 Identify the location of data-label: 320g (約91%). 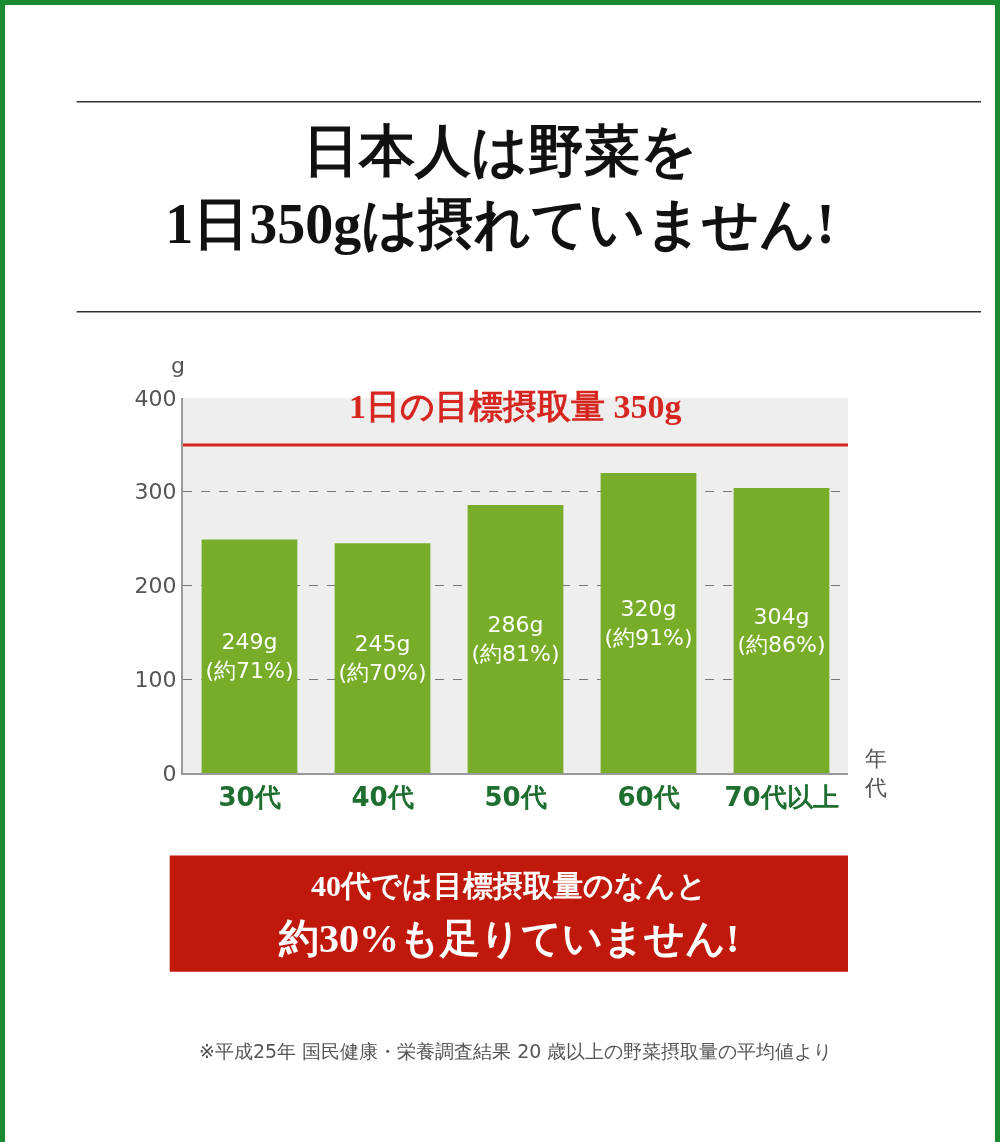
(648, 623).